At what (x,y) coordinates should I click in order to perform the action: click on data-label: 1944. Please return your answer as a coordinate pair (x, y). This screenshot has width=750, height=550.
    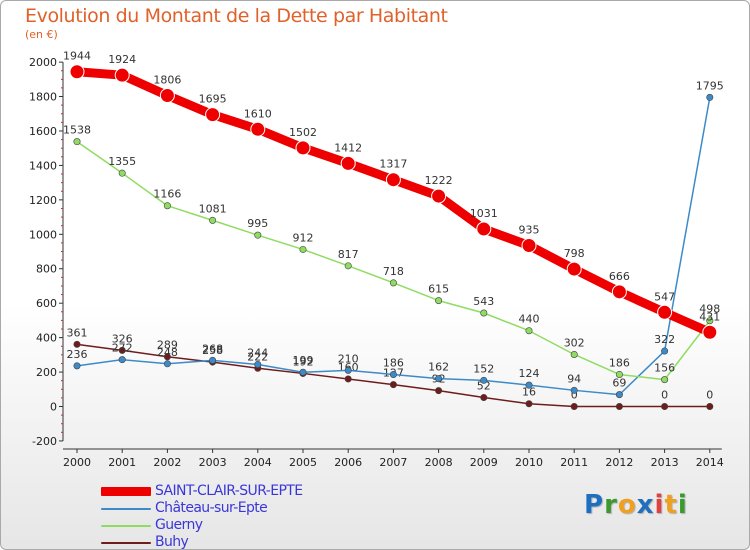
    Looking at the image, I should click on (77, 56).